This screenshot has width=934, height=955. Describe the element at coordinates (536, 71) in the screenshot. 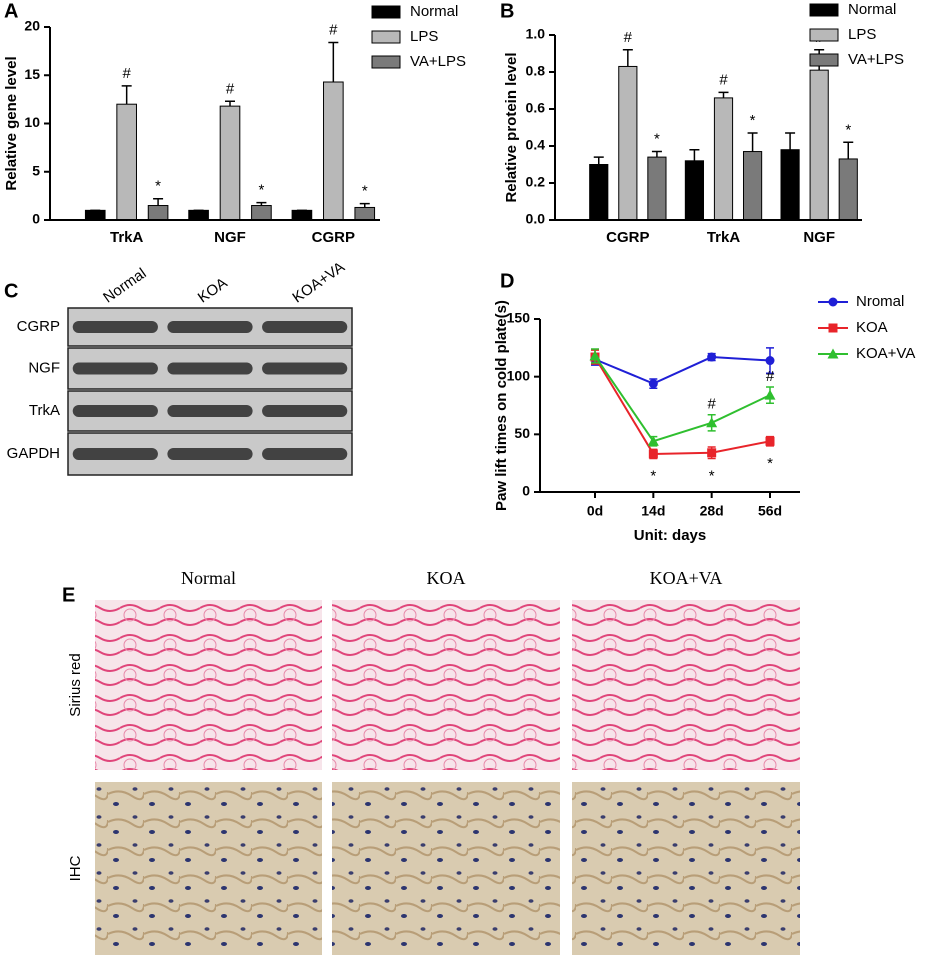

I see `y-tick-label: 0.8` at that location.